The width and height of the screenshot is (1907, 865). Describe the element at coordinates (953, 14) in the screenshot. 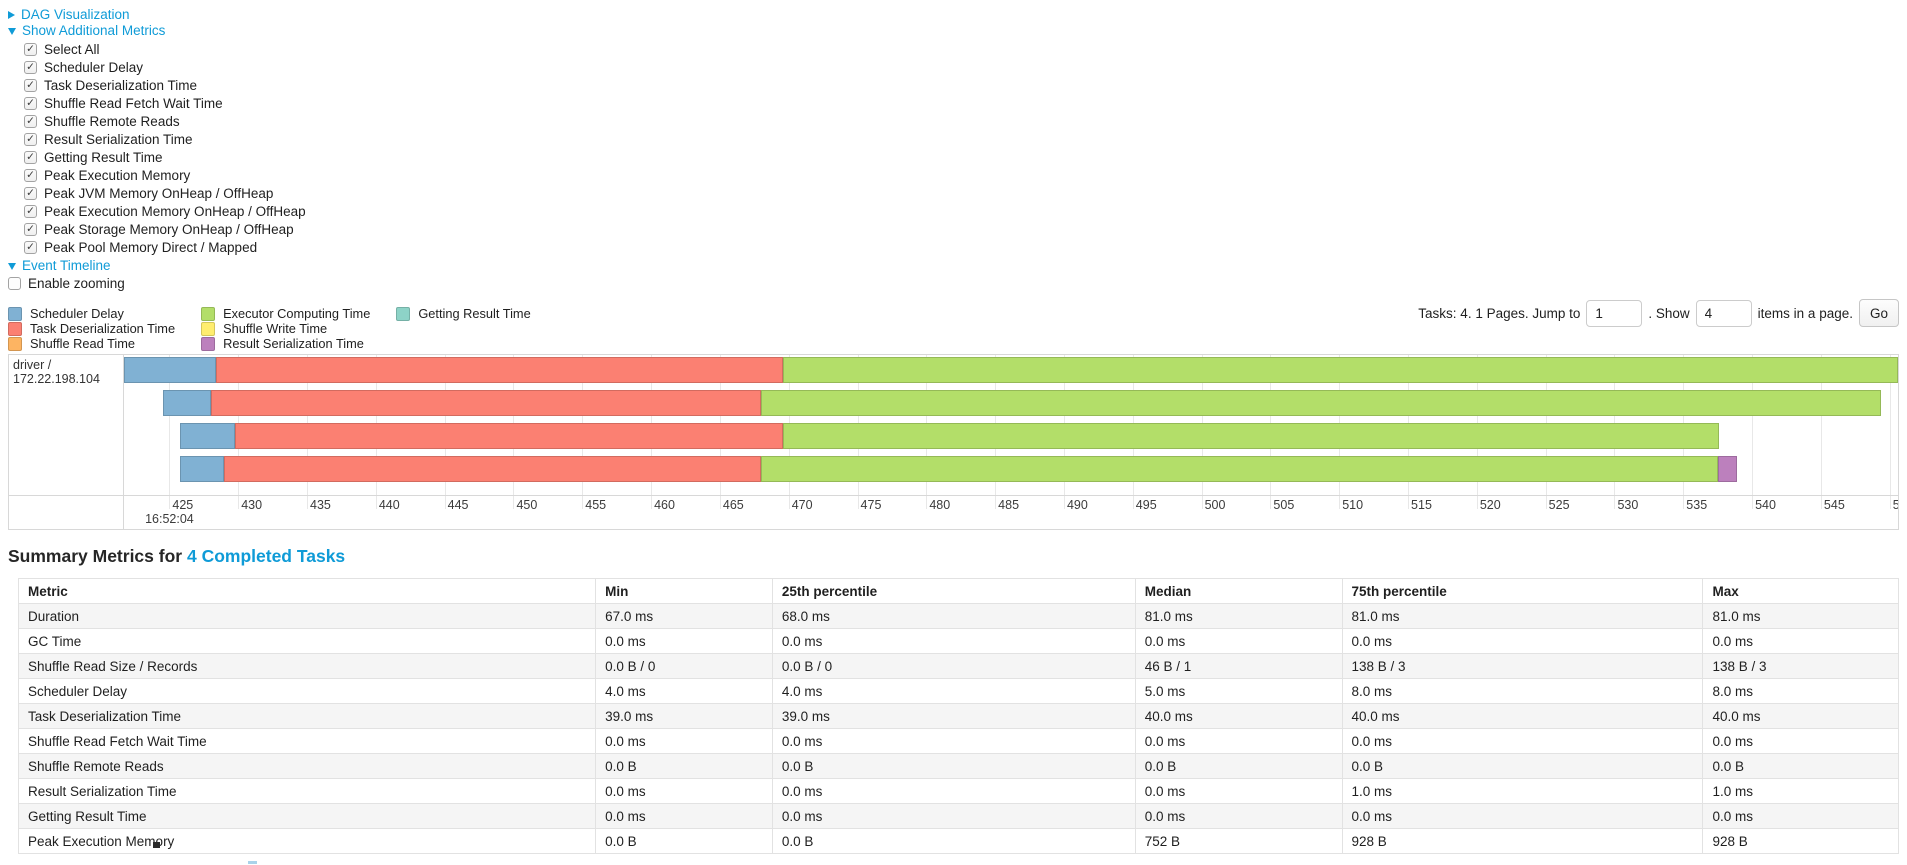

I see `dag-visualization-toggle: DAG Visualization` at that location.